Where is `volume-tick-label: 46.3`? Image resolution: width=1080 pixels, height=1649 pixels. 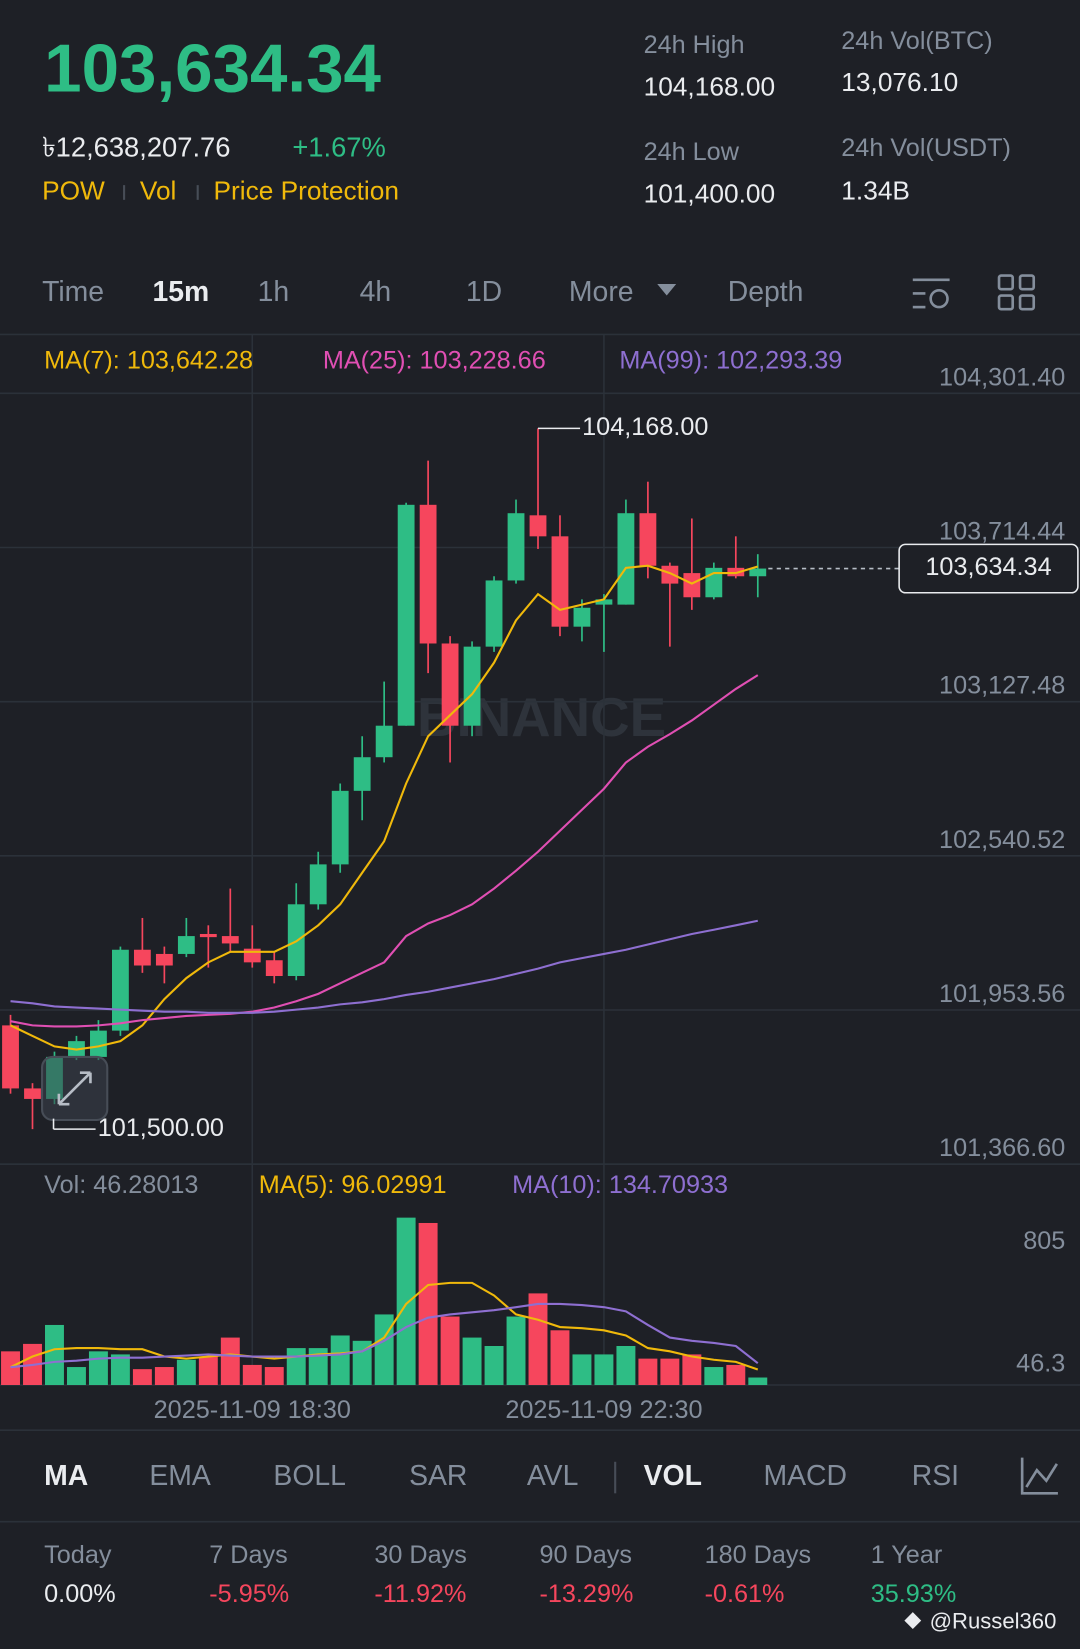 volume-tick-label: 46.3 is located at coordinates (1040, 1364).